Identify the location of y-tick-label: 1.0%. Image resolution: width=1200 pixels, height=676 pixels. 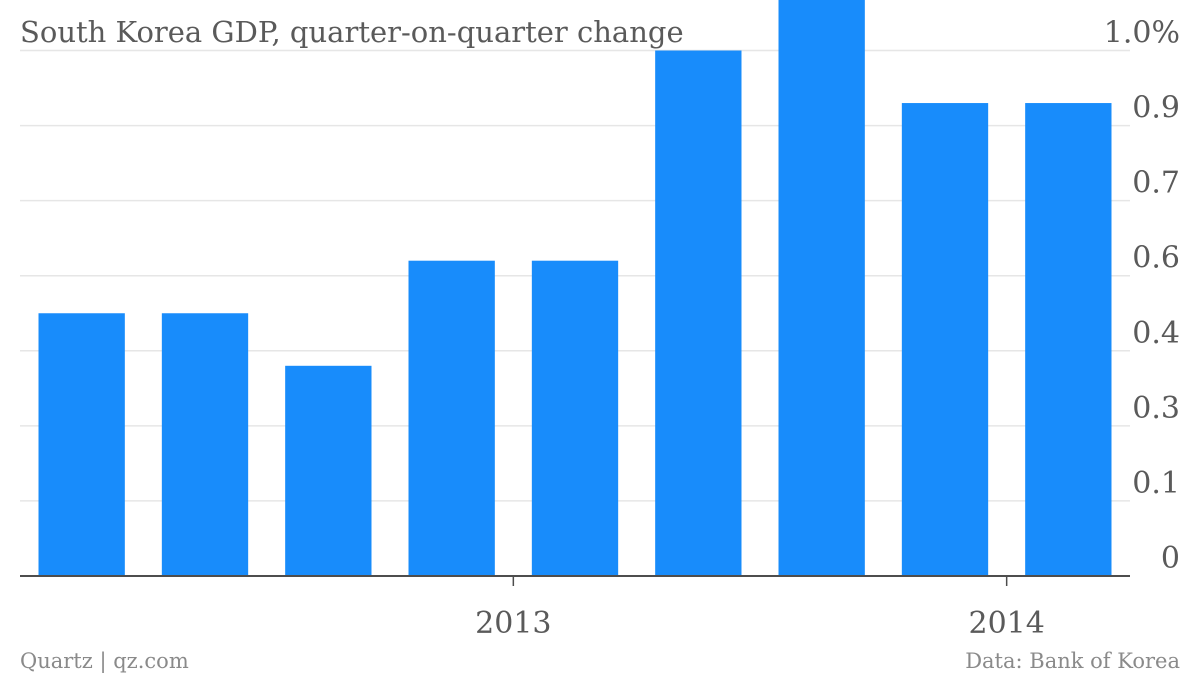
(1142, 33).